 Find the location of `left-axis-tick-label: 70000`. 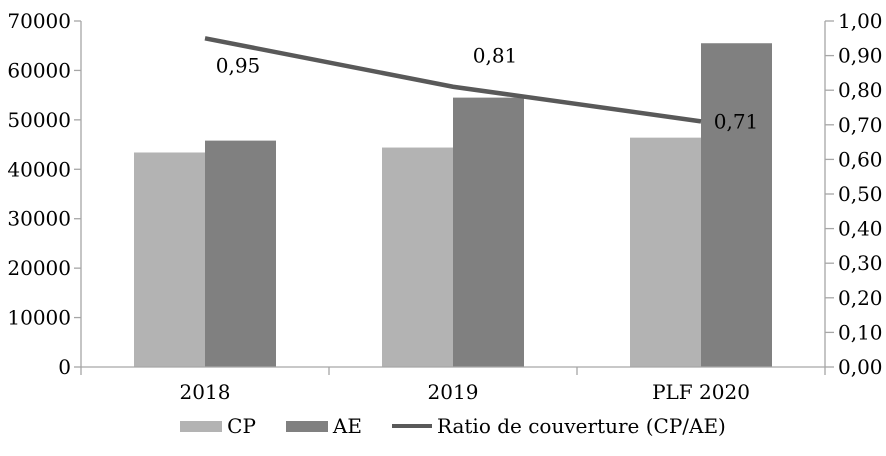

left-axis-tick-label: 70000 is located at coordinates (39, 21).